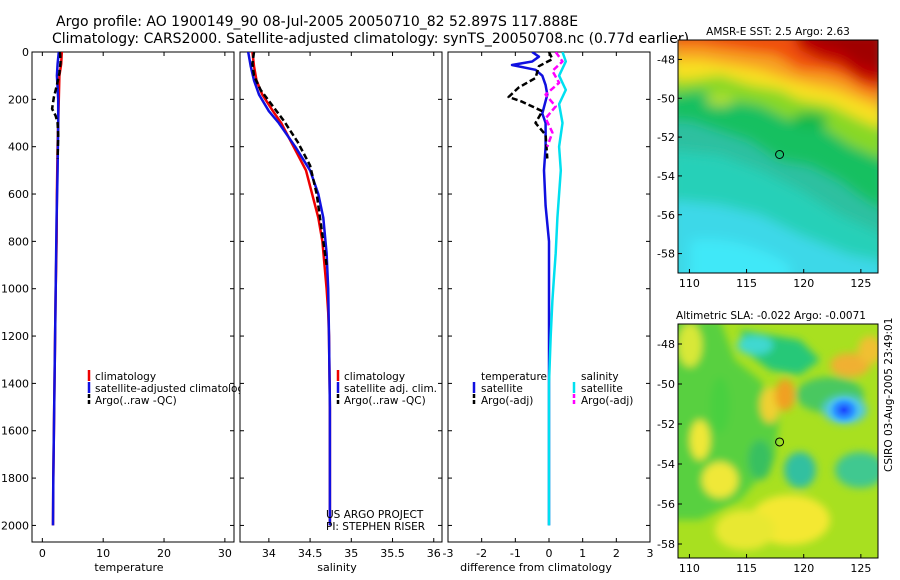 The height and width of the screenshot is (580, 900). What do you see at coordinates (650, 553) in the screenshot?
I see `x-tick-label: 3` at bounding box center [650, 553].